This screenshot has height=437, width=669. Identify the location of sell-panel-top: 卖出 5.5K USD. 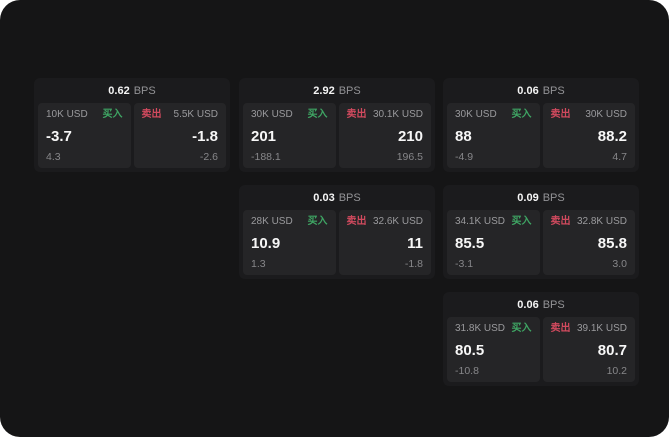
(180, 115).